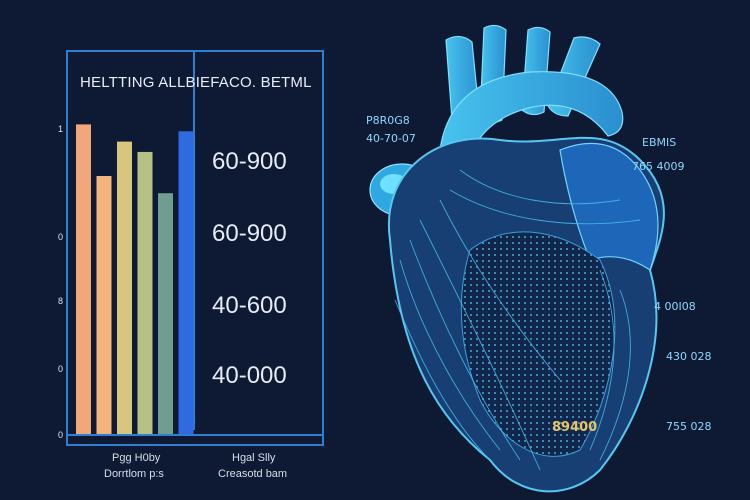 The height and width of the screenshot is (500, 750). I want to click on annotation-label: 765 4009, so click(658, 166).